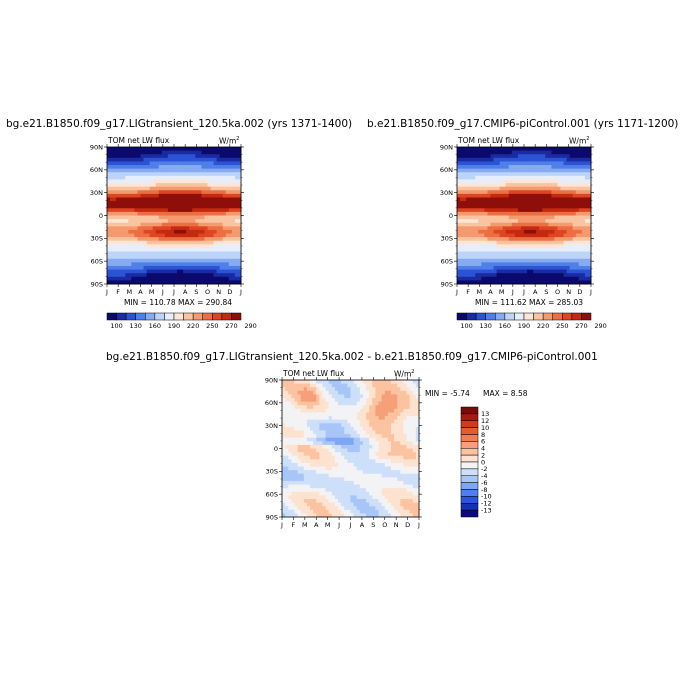  What do you see at coordinates (178, 302) in the screenshot?
I see `panel-a-stats: MIN = 110.78 MAX = 290.84` at bounding box center [178, 302].